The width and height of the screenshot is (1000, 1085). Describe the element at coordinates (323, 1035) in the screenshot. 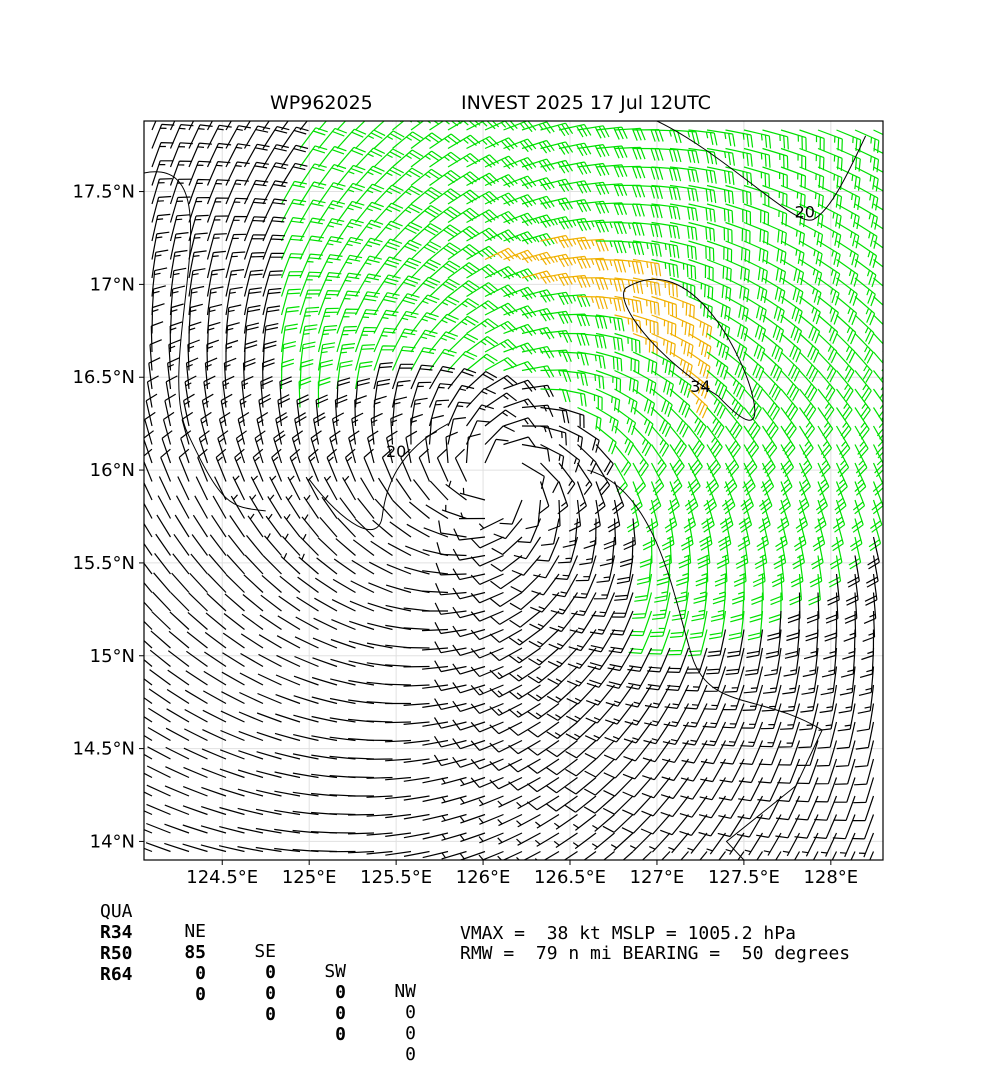

I see `r64-sw: 0` at that location.